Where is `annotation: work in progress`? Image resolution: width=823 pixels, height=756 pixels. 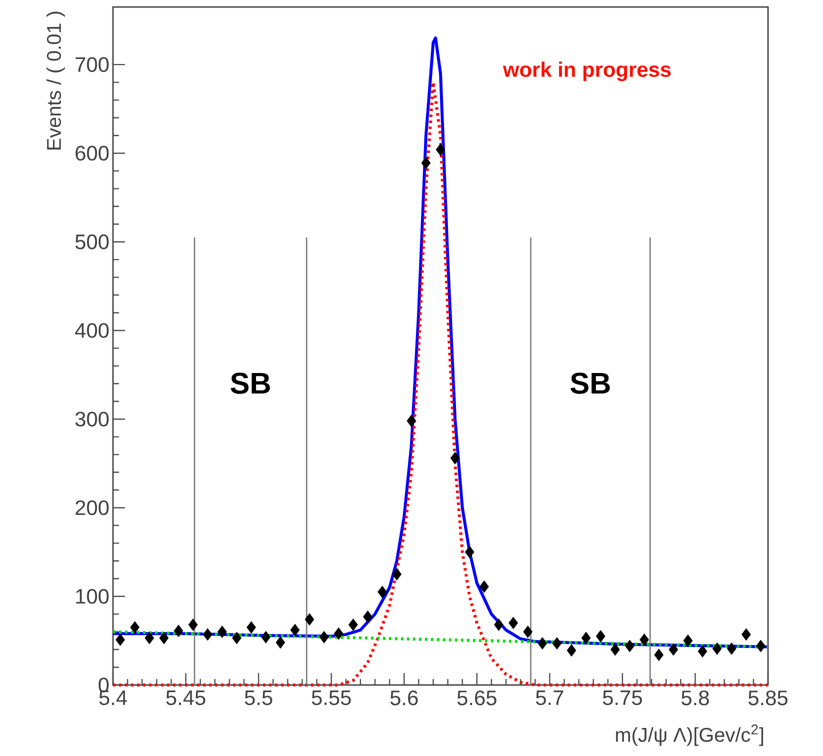 annotation: work in progress is located at coordinates (586, 72).